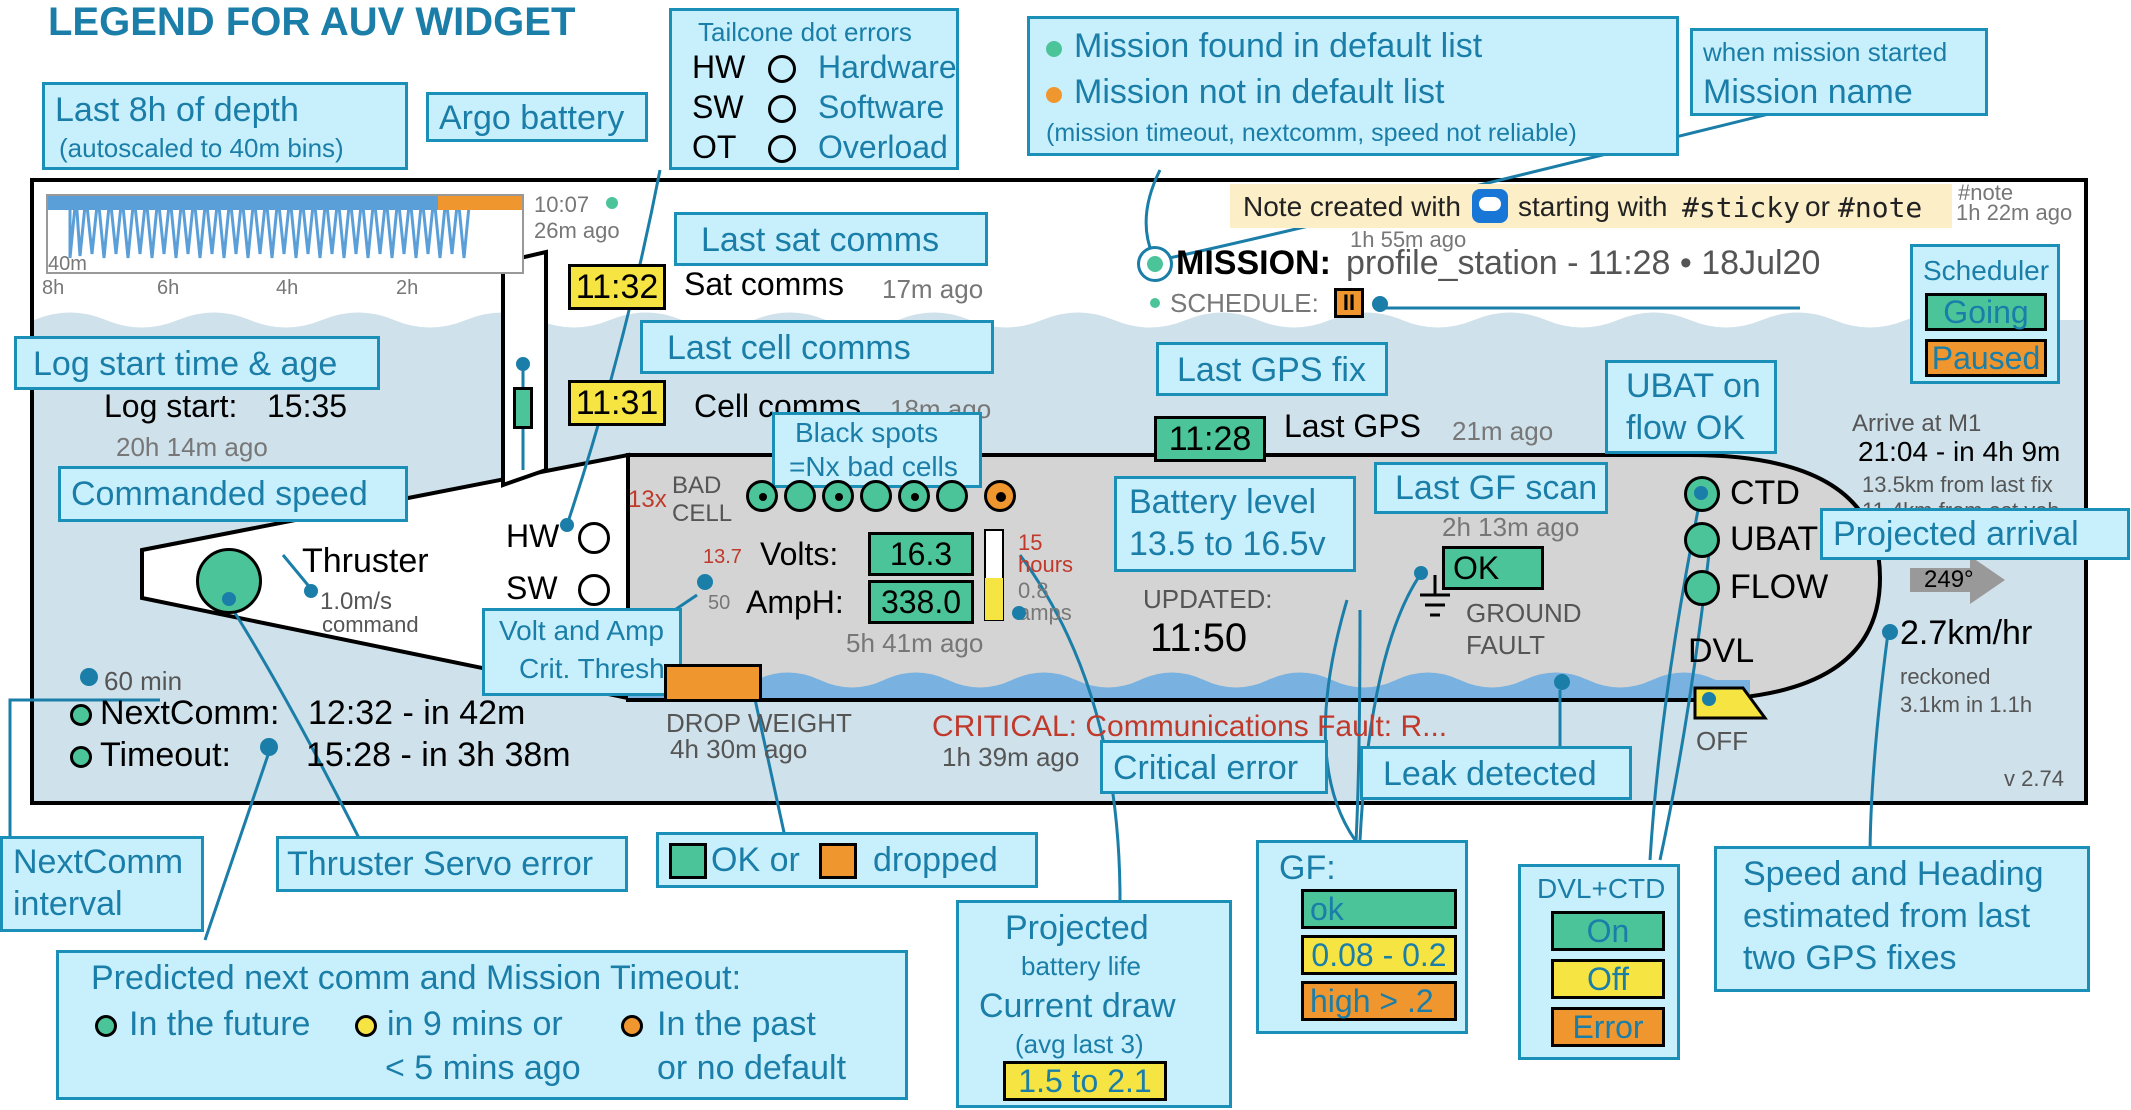  What do you see at coordinates (838, 861) in the screenshot?
I see `dropped-swatch` at bounding box center [838, 861].